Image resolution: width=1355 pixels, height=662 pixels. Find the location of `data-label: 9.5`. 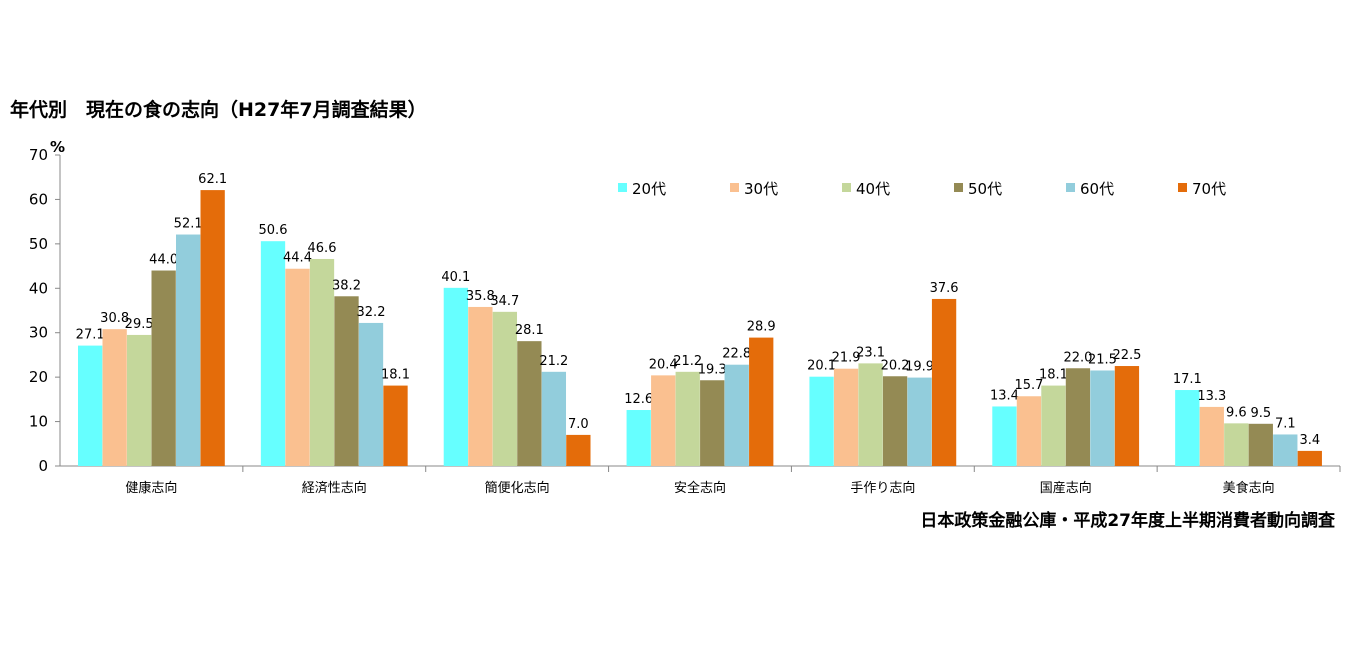

data-label: 9.5 is located at coordinates (1260, 413).